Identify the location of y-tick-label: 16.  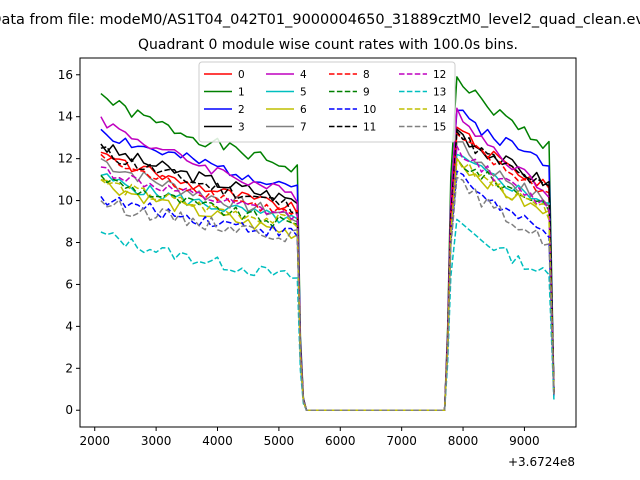
(65, 75).